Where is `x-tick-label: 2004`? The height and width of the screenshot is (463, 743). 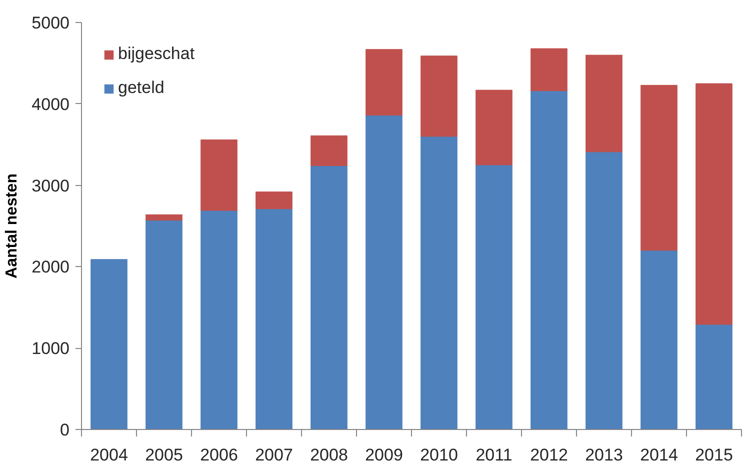 x-tick-label: 2004 is located at coordinates (109, 454).